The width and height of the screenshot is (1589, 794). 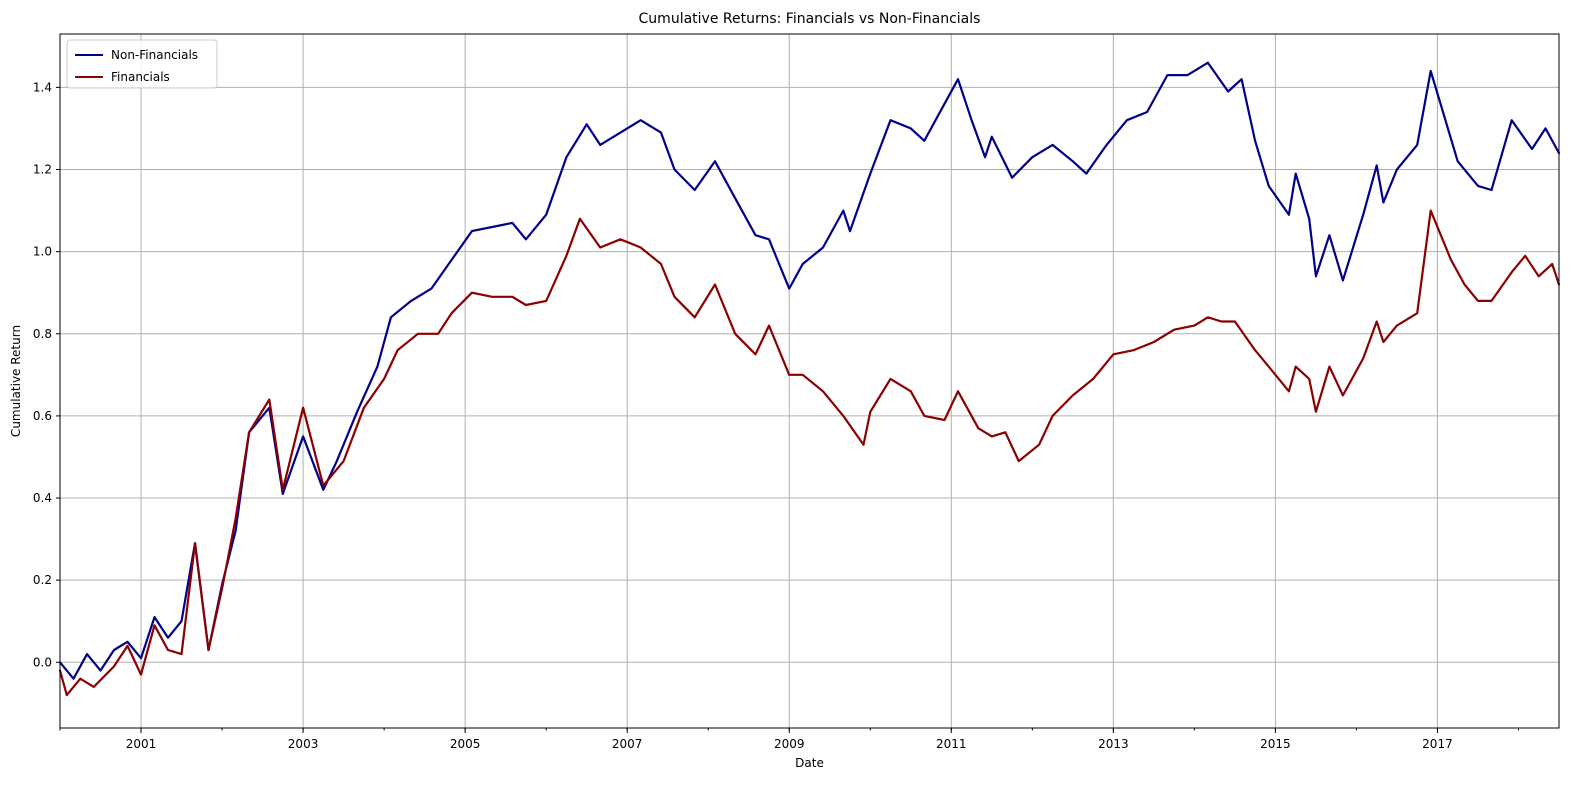 I want to click on x-tick-label: 2001, so click(x=141, y=744).